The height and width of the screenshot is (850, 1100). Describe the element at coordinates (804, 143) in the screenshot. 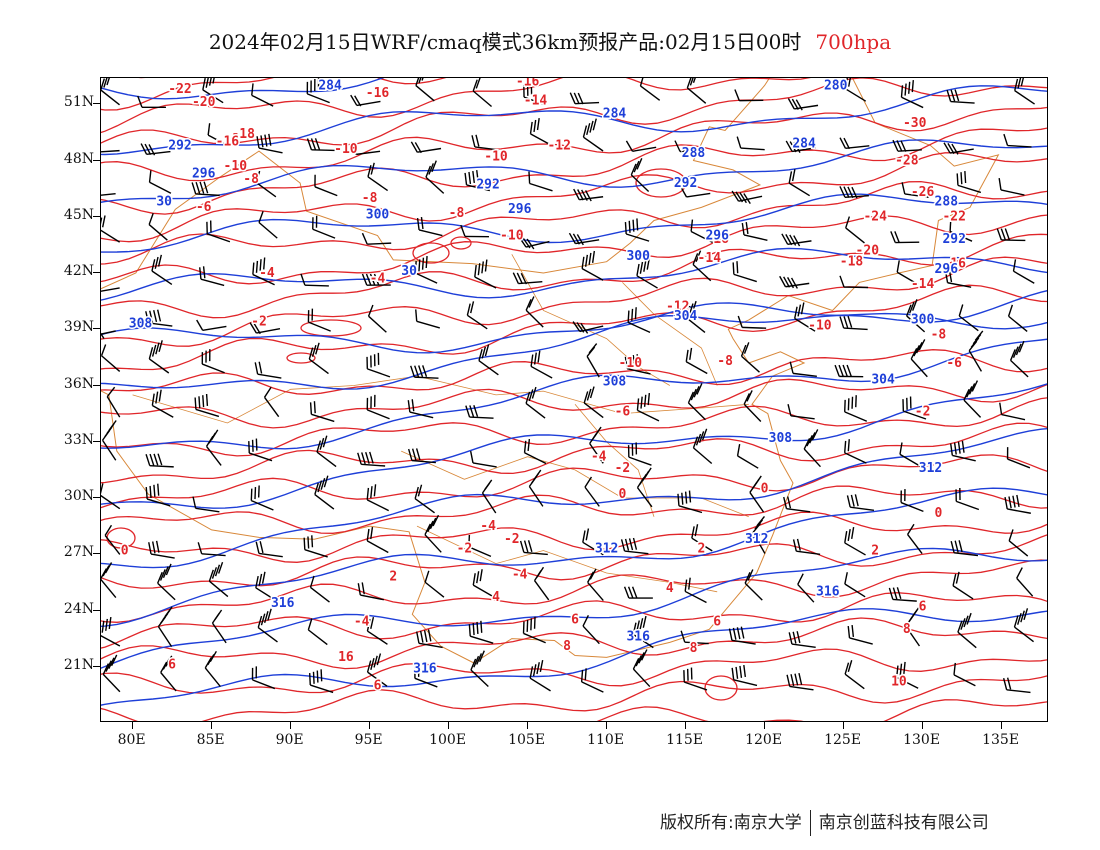

I see `height-label: 284` at that location.